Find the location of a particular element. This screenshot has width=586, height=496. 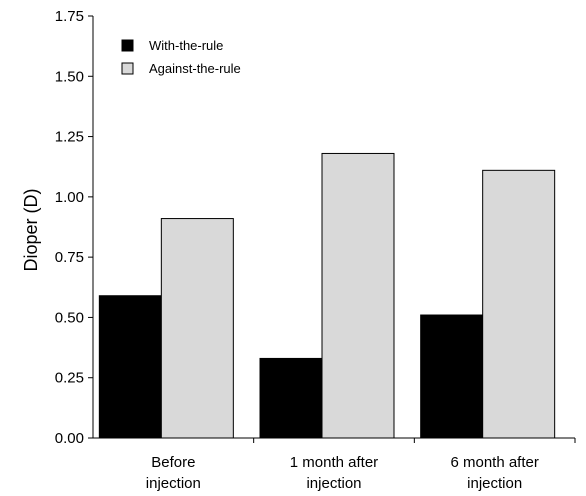

y-tick-label: 0.75 is located at coordinates (69, 257).